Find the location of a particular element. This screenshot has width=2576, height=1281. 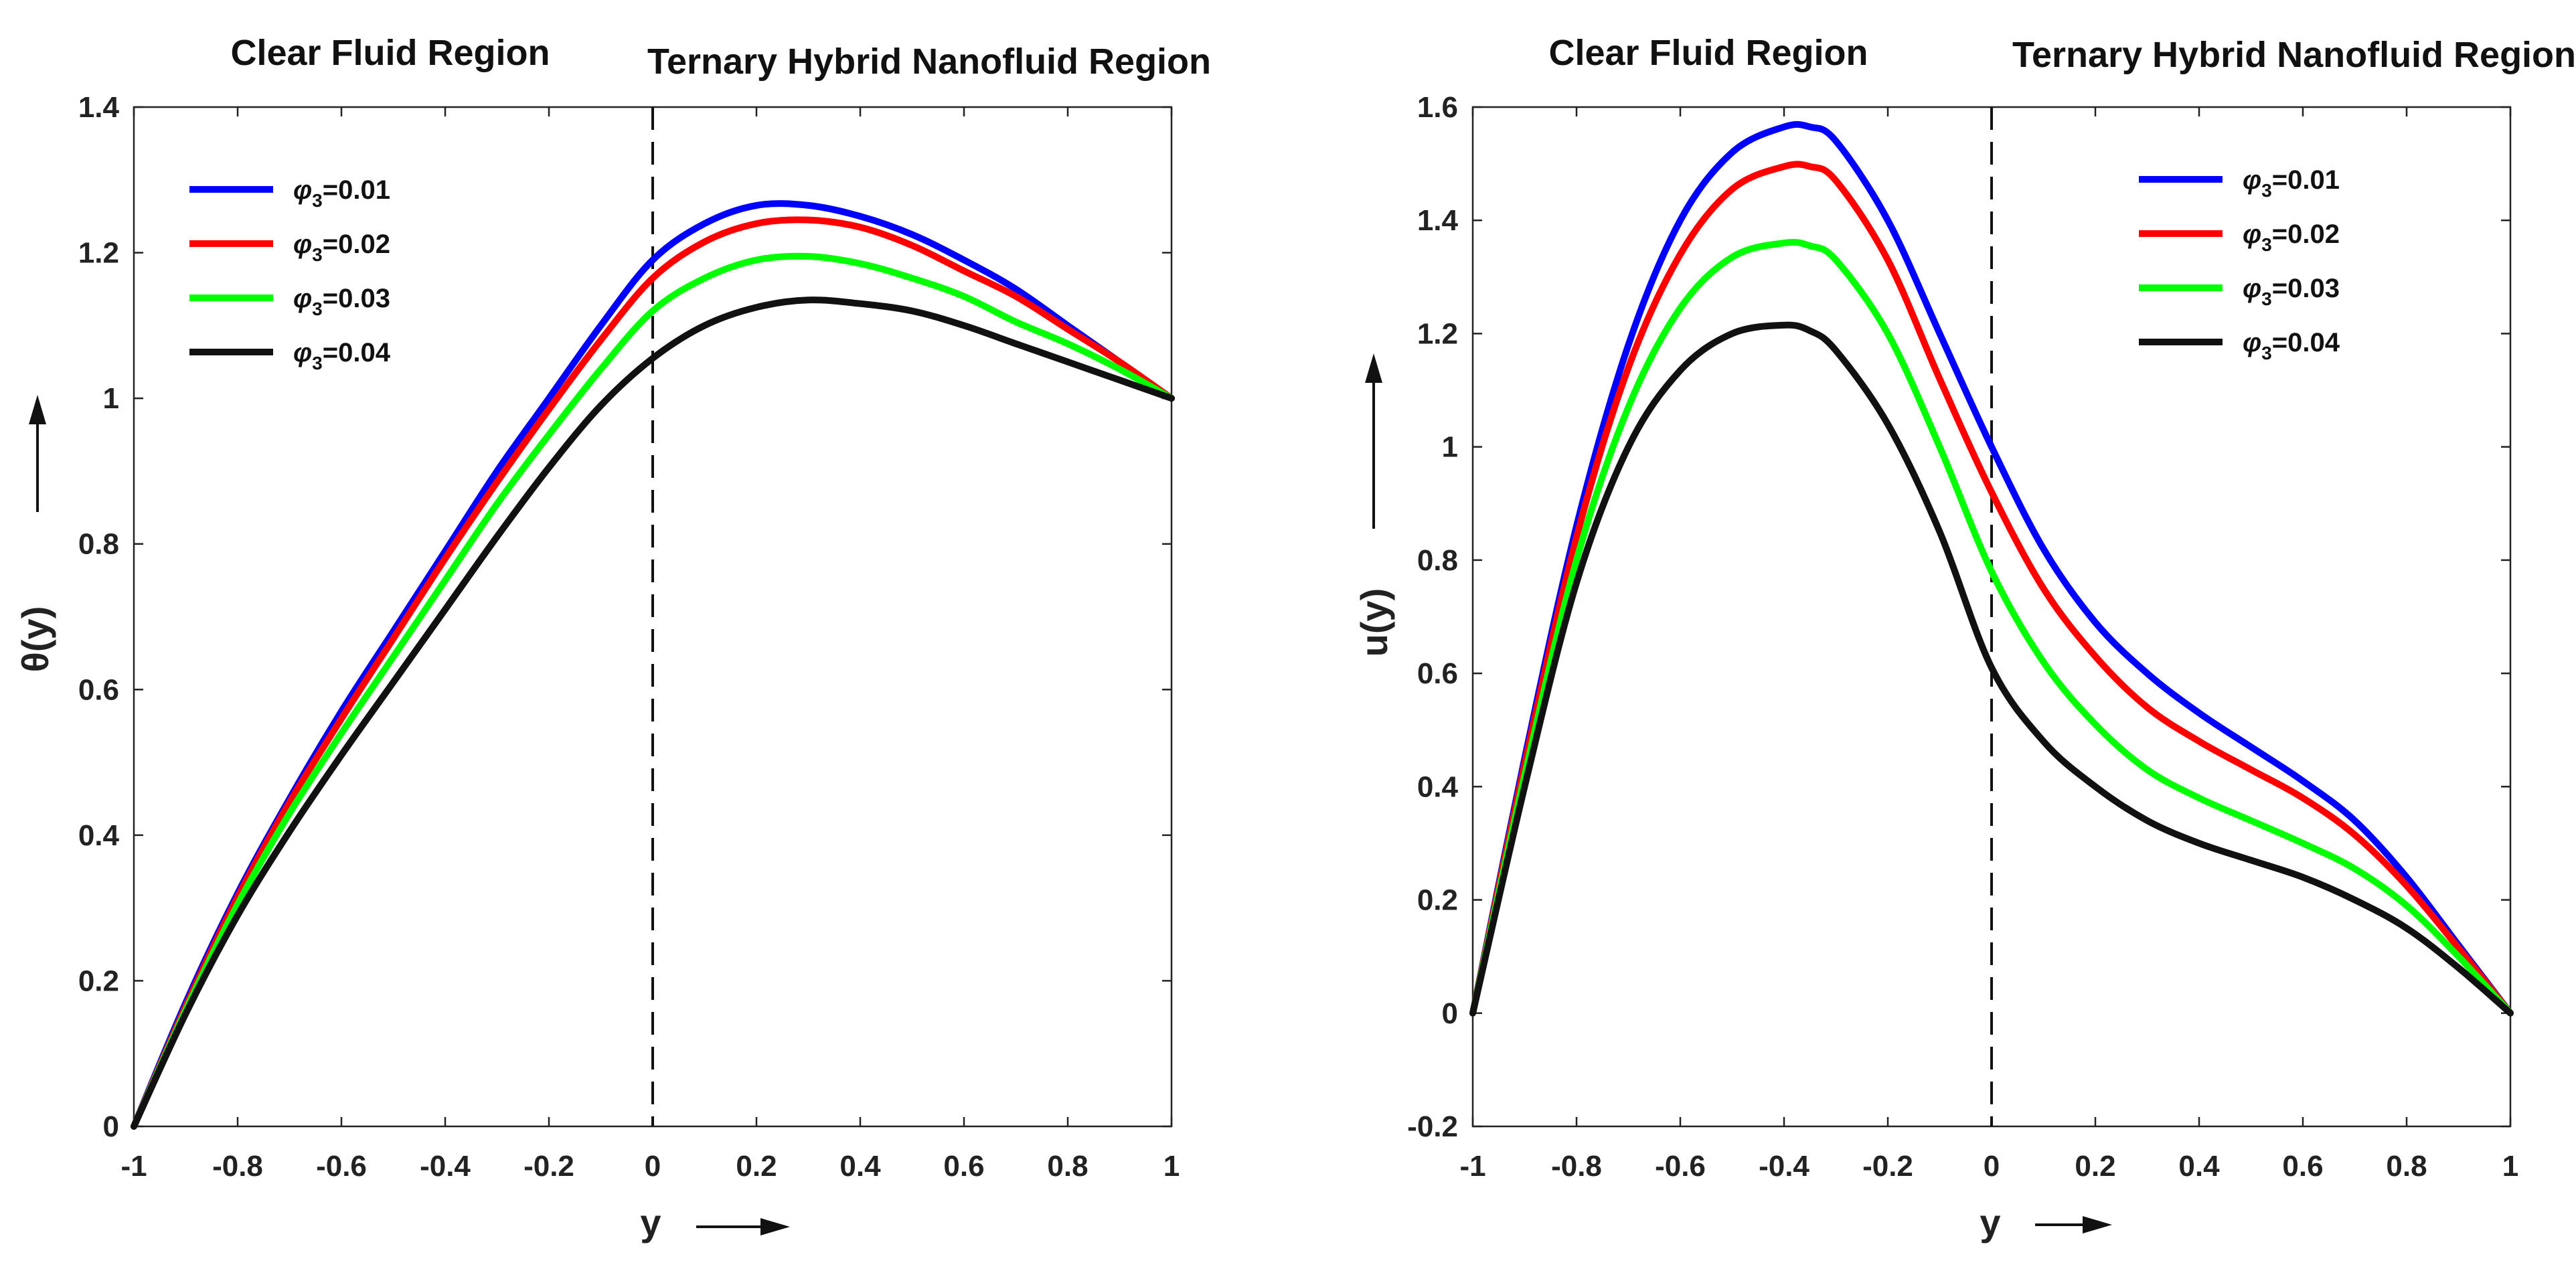

y-axis-label: u(y) is located at coordinates (1374, 622).